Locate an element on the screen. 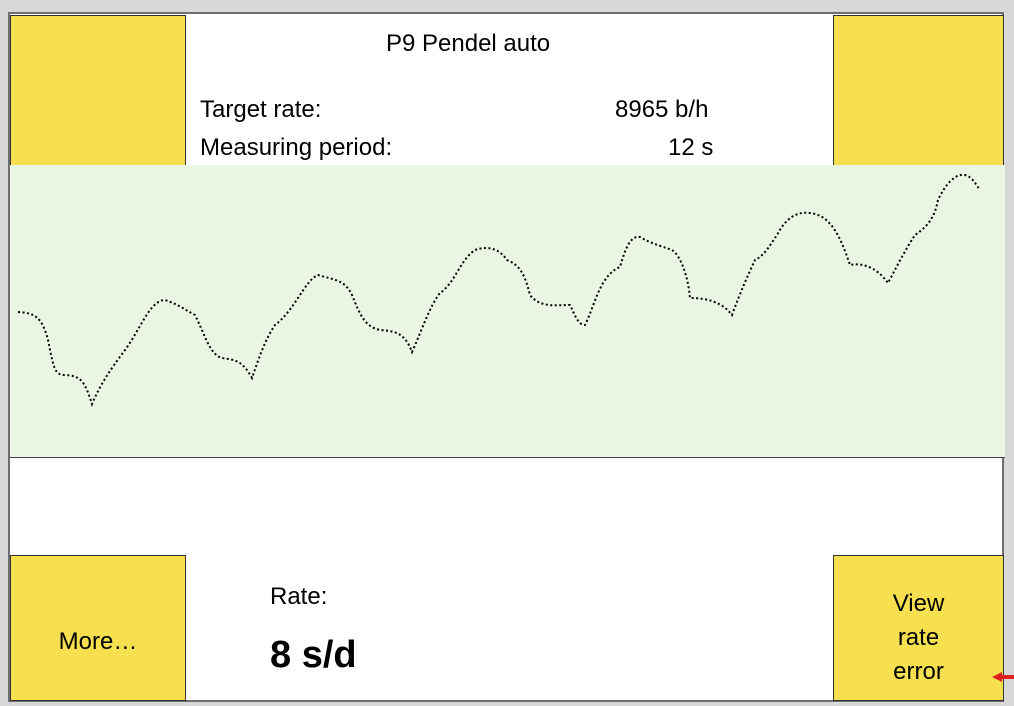 This screenshot has width=1014, height=706. view-rate-error-button: View rate error is located at coordinates (918, 628).